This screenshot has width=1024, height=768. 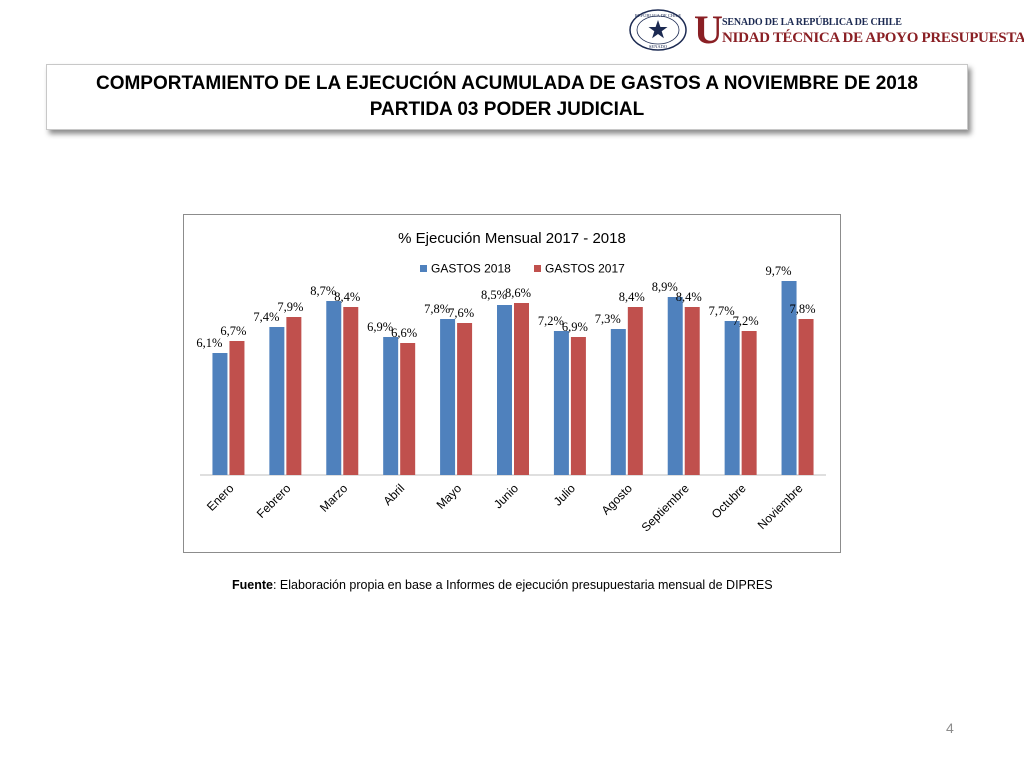 I want to click on category-label-7: Agosto, so click(x=617, y=499).